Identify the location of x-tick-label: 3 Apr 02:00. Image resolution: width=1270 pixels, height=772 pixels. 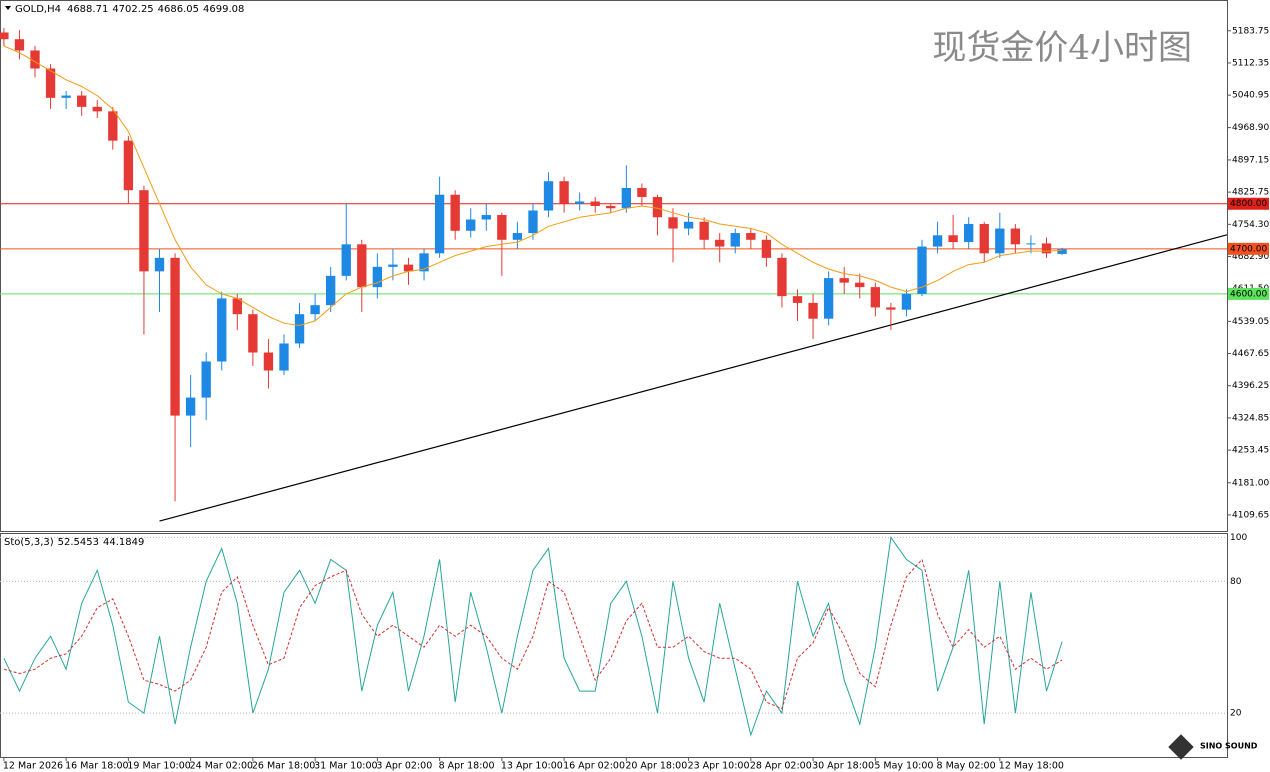
(404, 766).